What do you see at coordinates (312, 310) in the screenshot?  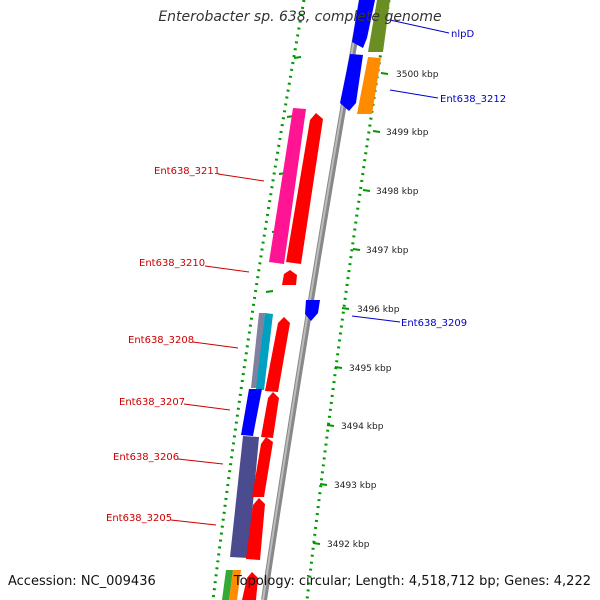 I see `gene-ent638-3209-arrow` at bounding box center [312, 310].